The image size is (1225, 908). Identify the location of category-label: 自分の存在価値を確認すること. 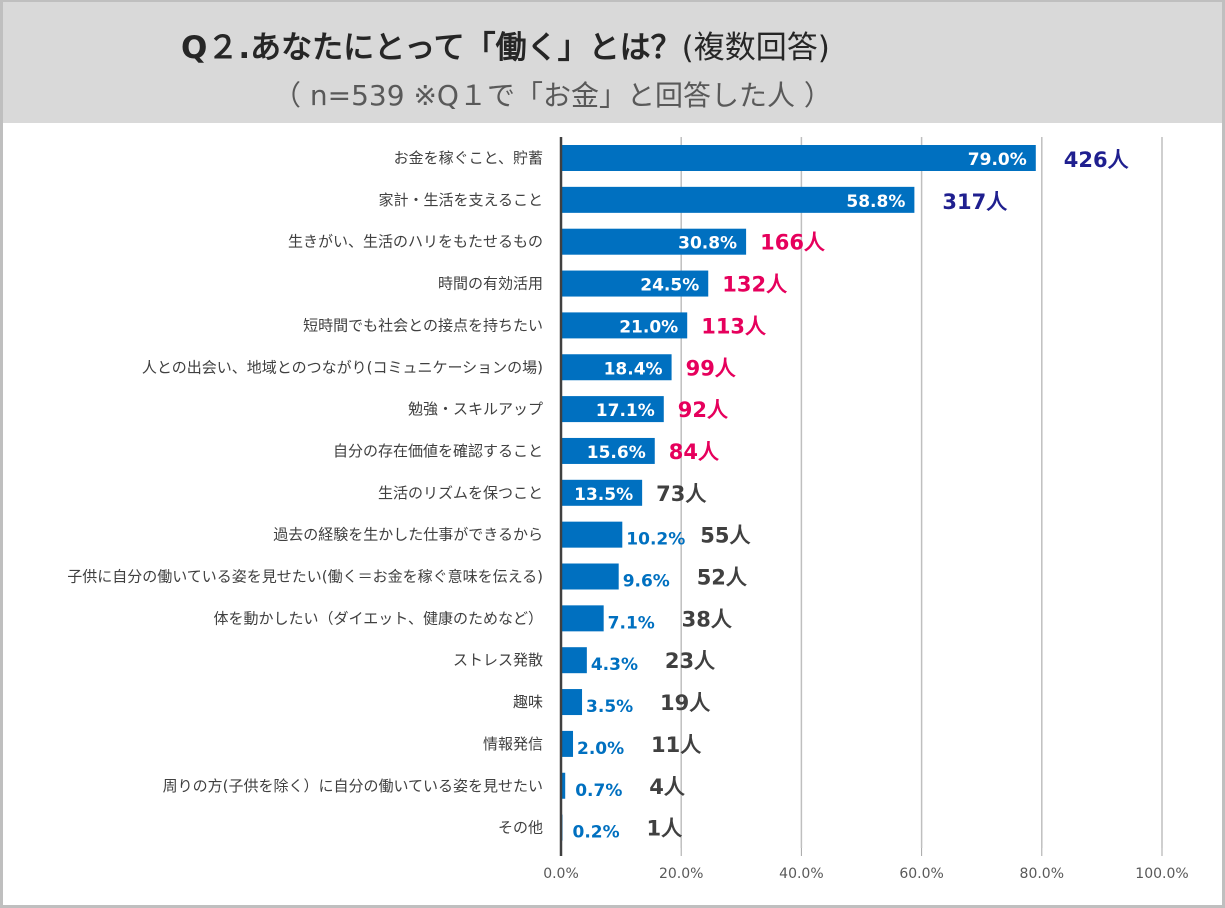
(438, 451).